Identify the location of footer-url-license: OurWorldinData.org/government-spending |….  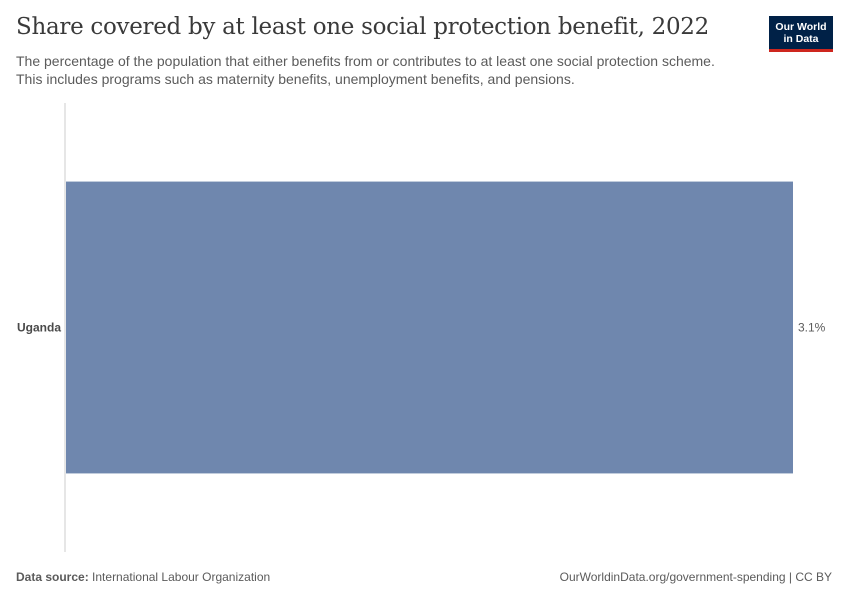
(695, 577).